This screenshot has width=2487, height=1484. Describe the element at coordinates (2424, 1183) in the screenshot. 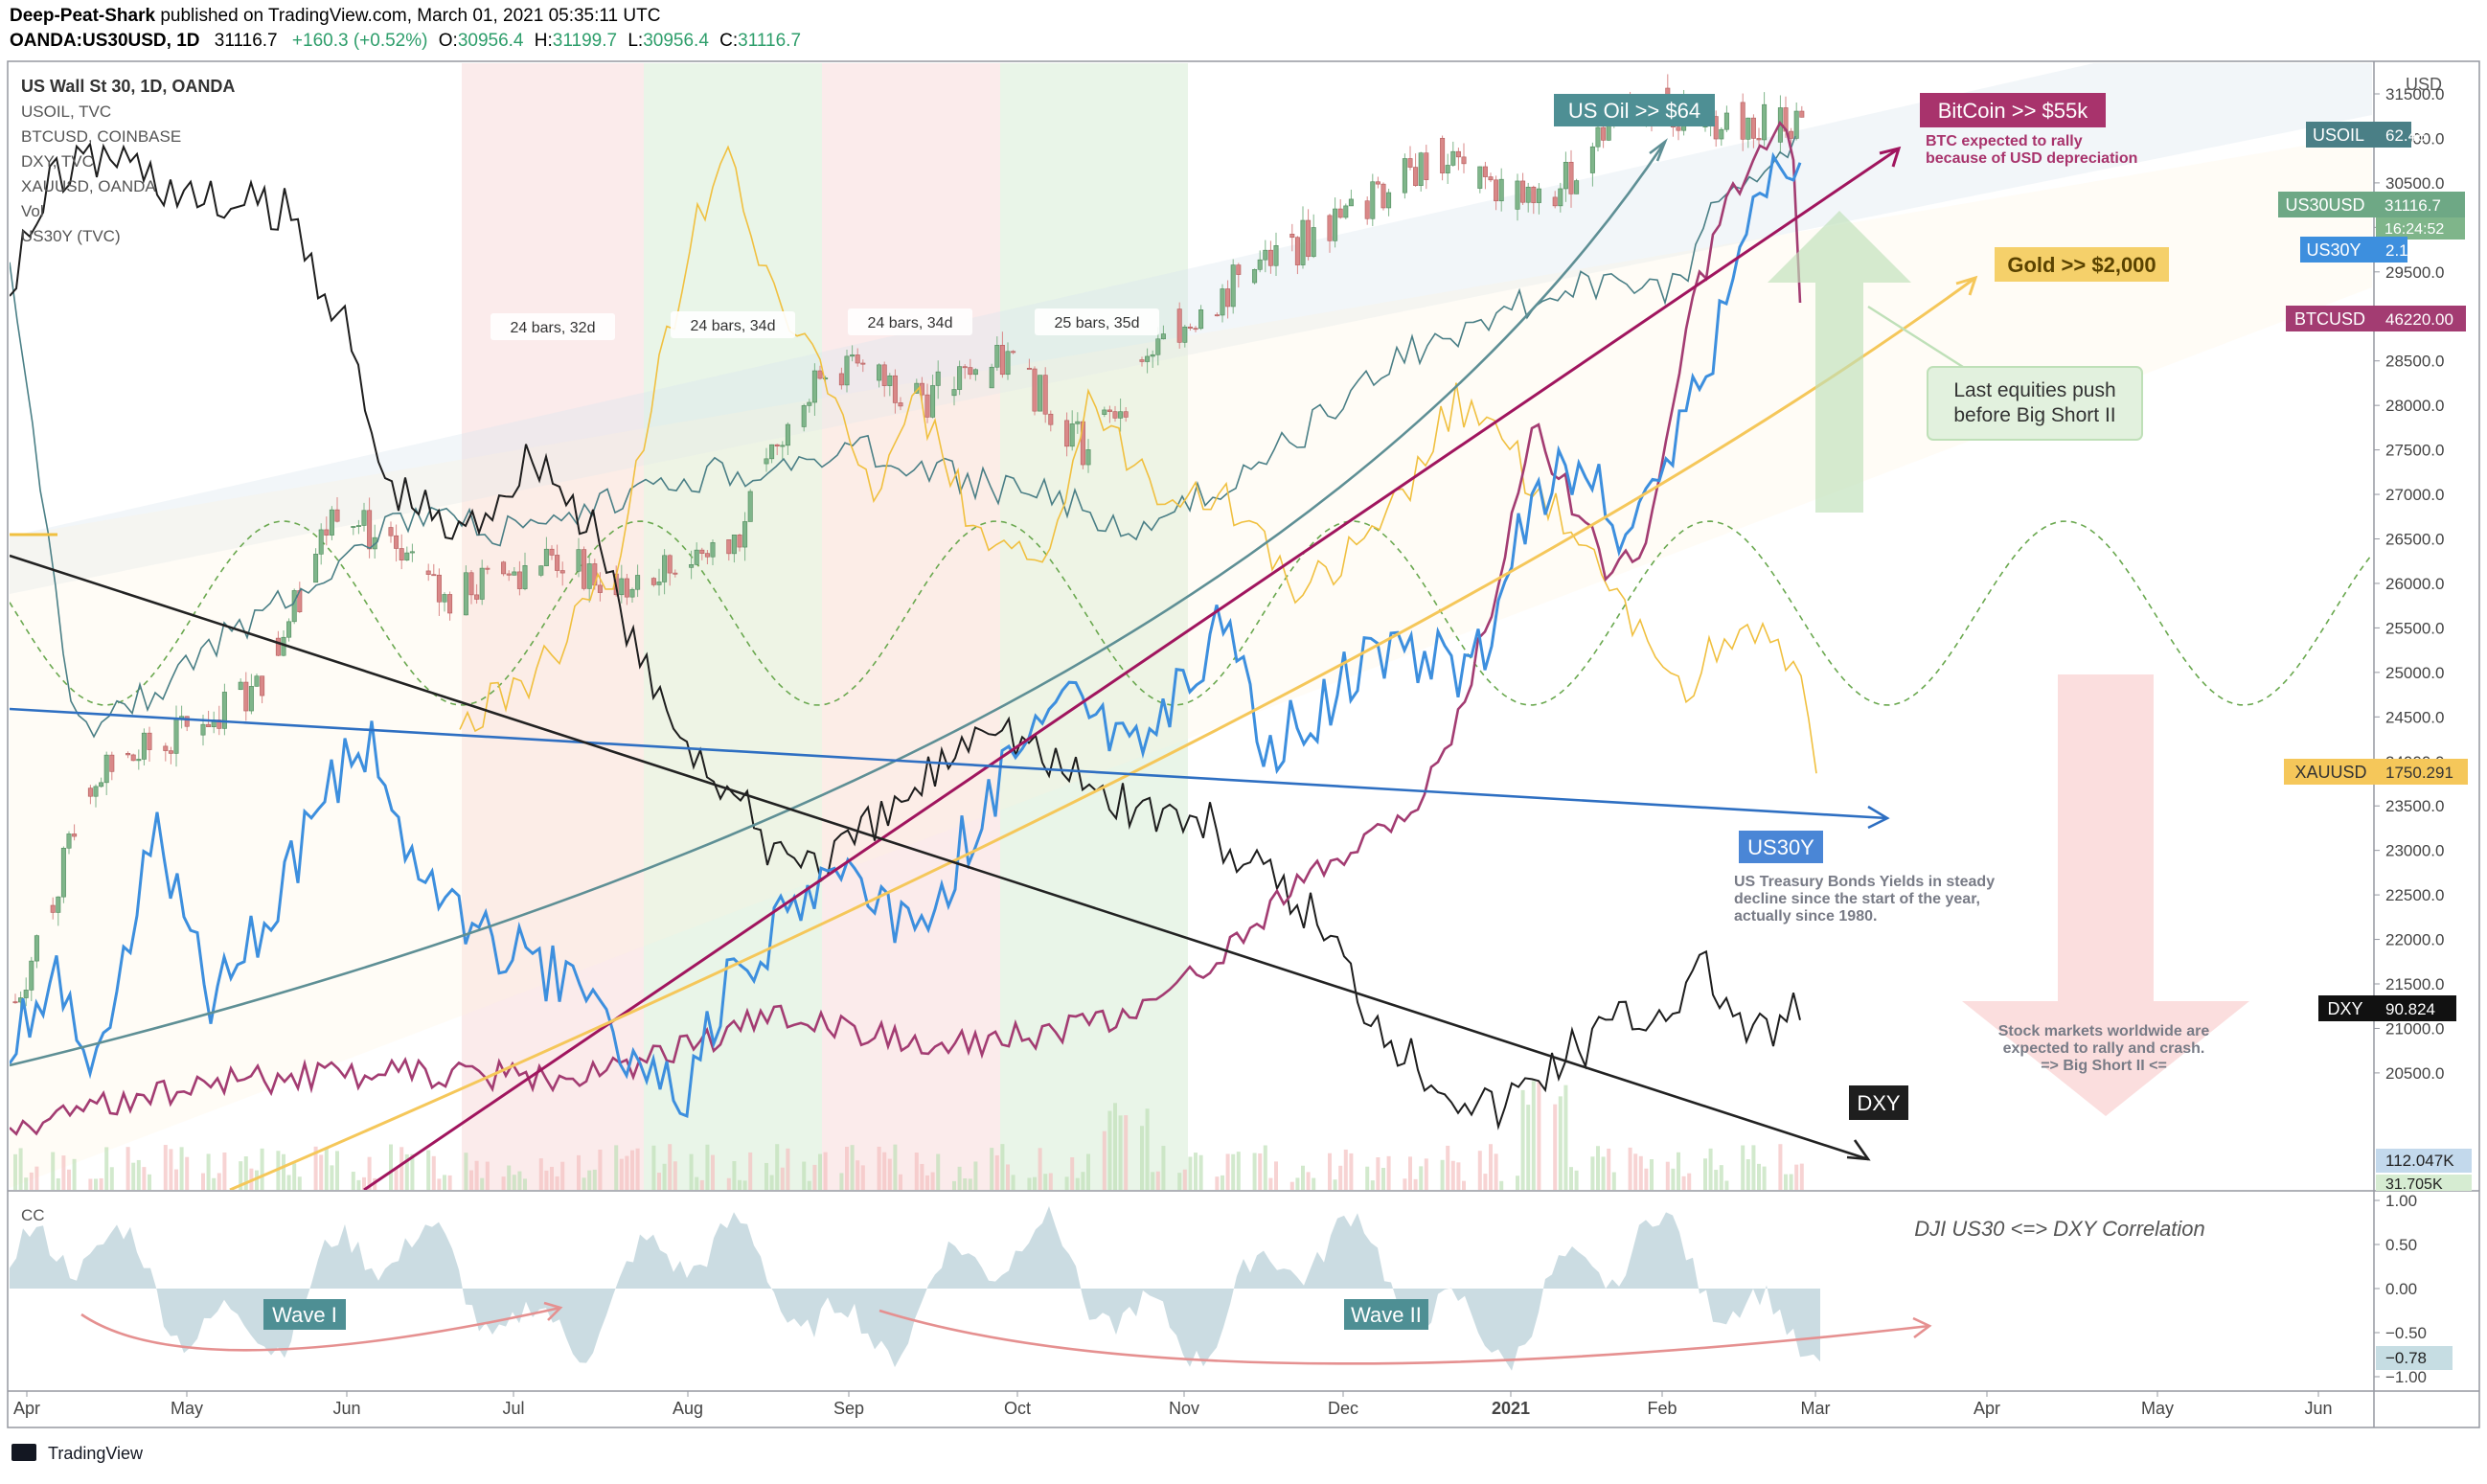

I see `tag-vol-2-box` at that location.